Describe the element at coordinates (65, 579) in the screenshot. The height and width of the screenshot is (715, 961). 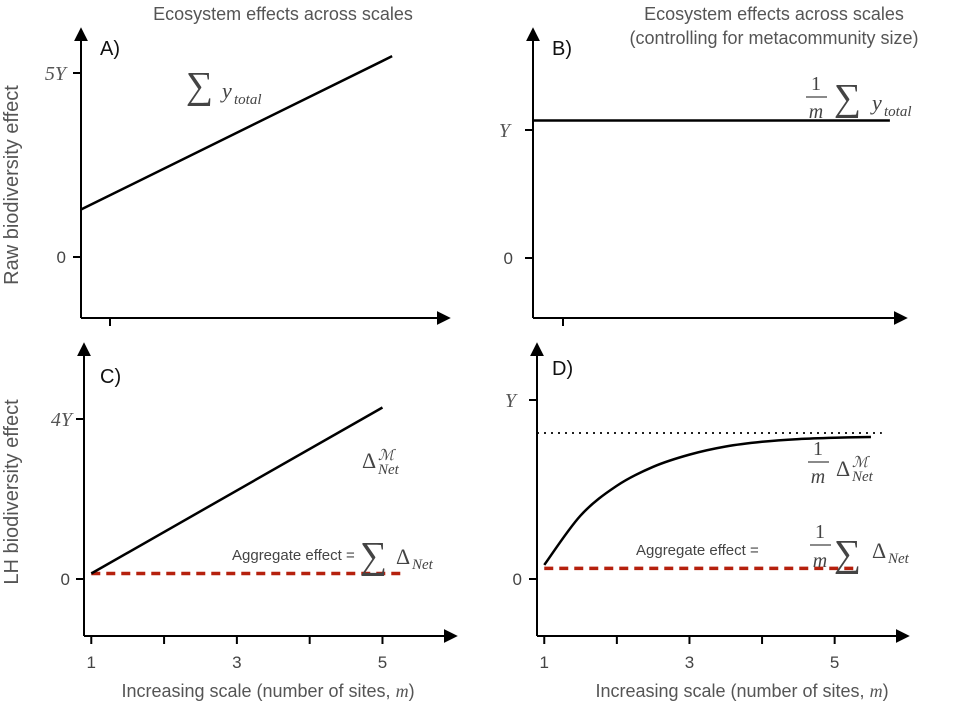
I see `panel-c-ytick-label-0: 0` at that location.